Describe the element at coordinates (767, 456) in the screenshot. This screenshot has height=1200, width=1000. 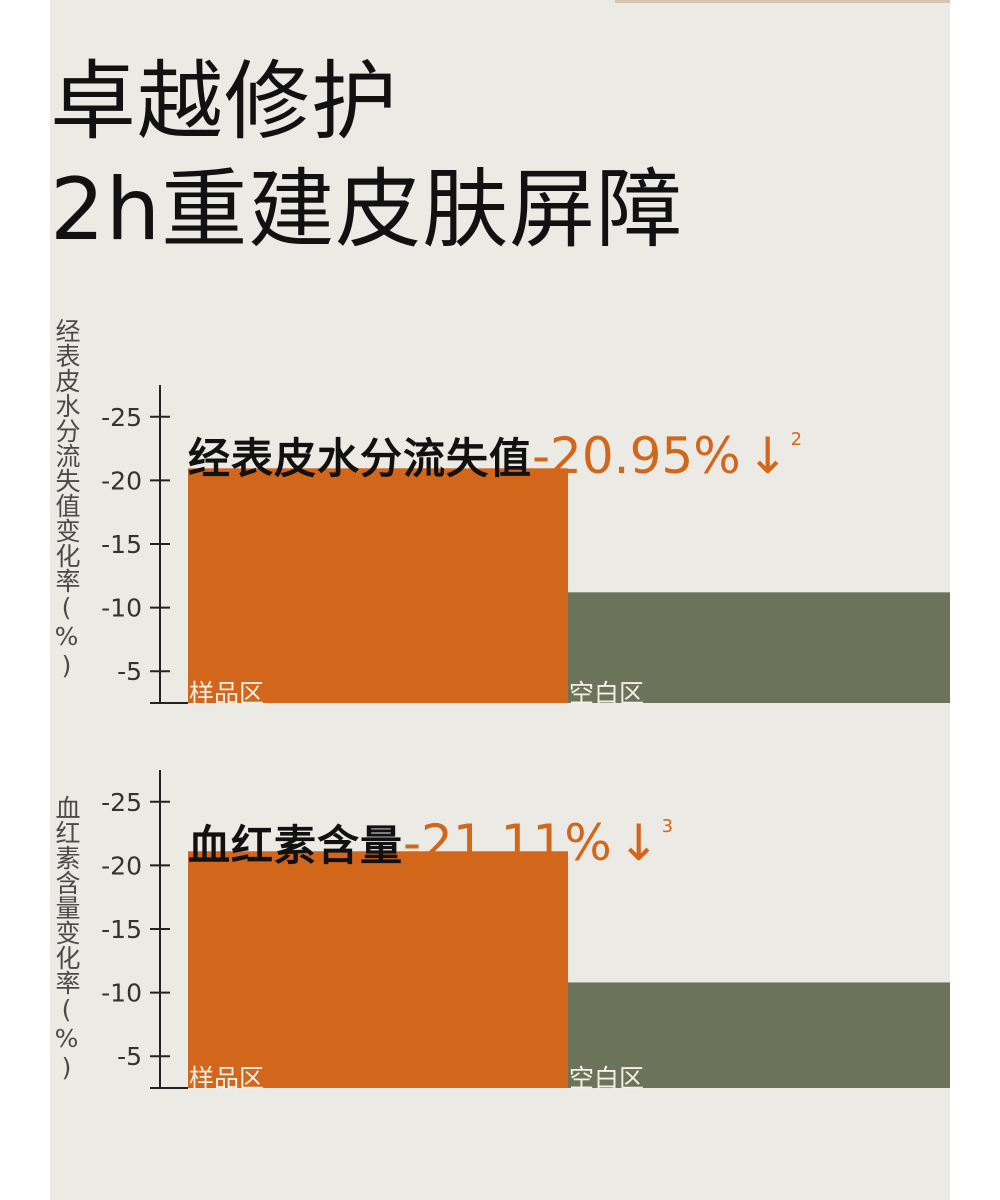
I see `chart1-down-arrow-icon: ↓` at that location.